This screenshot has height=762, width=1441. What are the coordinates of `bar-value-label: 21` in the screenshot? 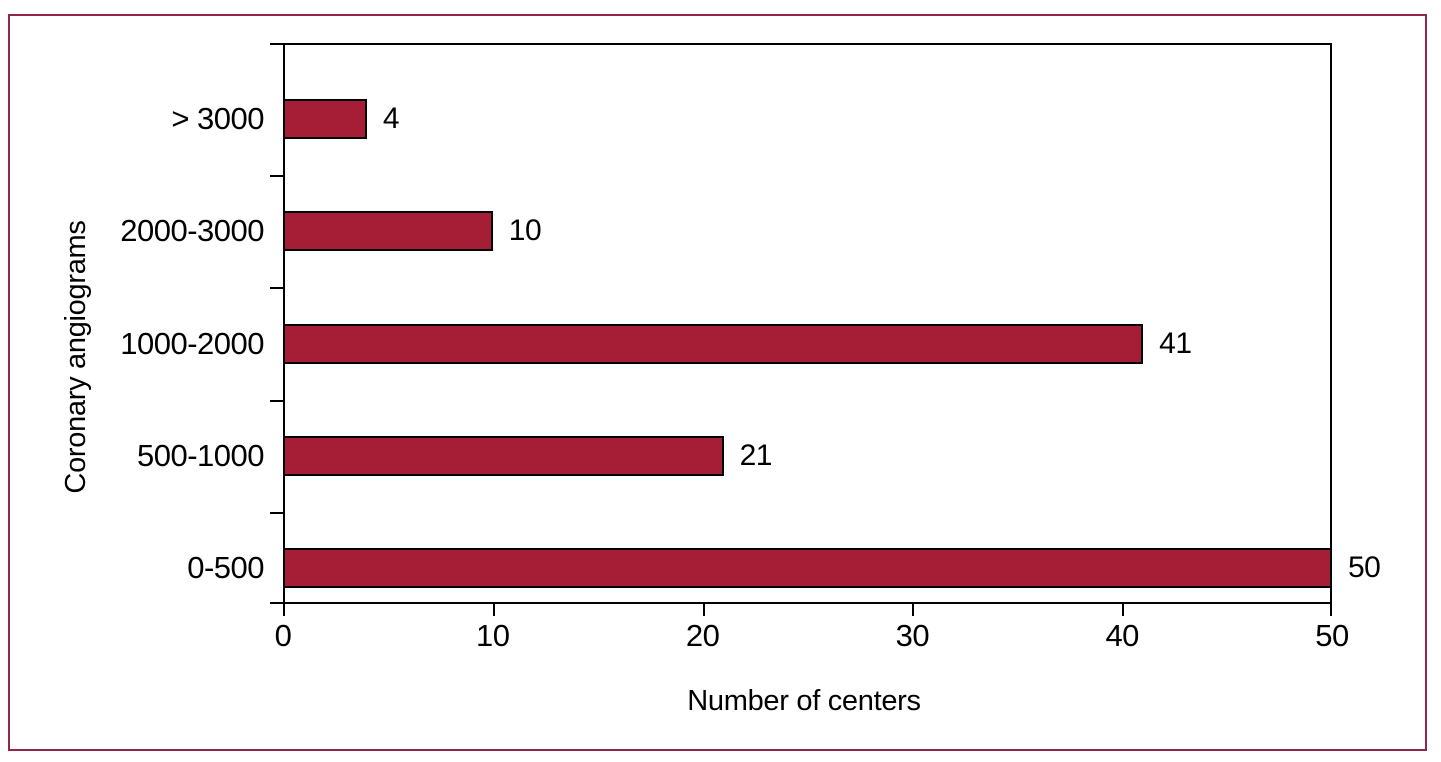 It's located at (756, 455).